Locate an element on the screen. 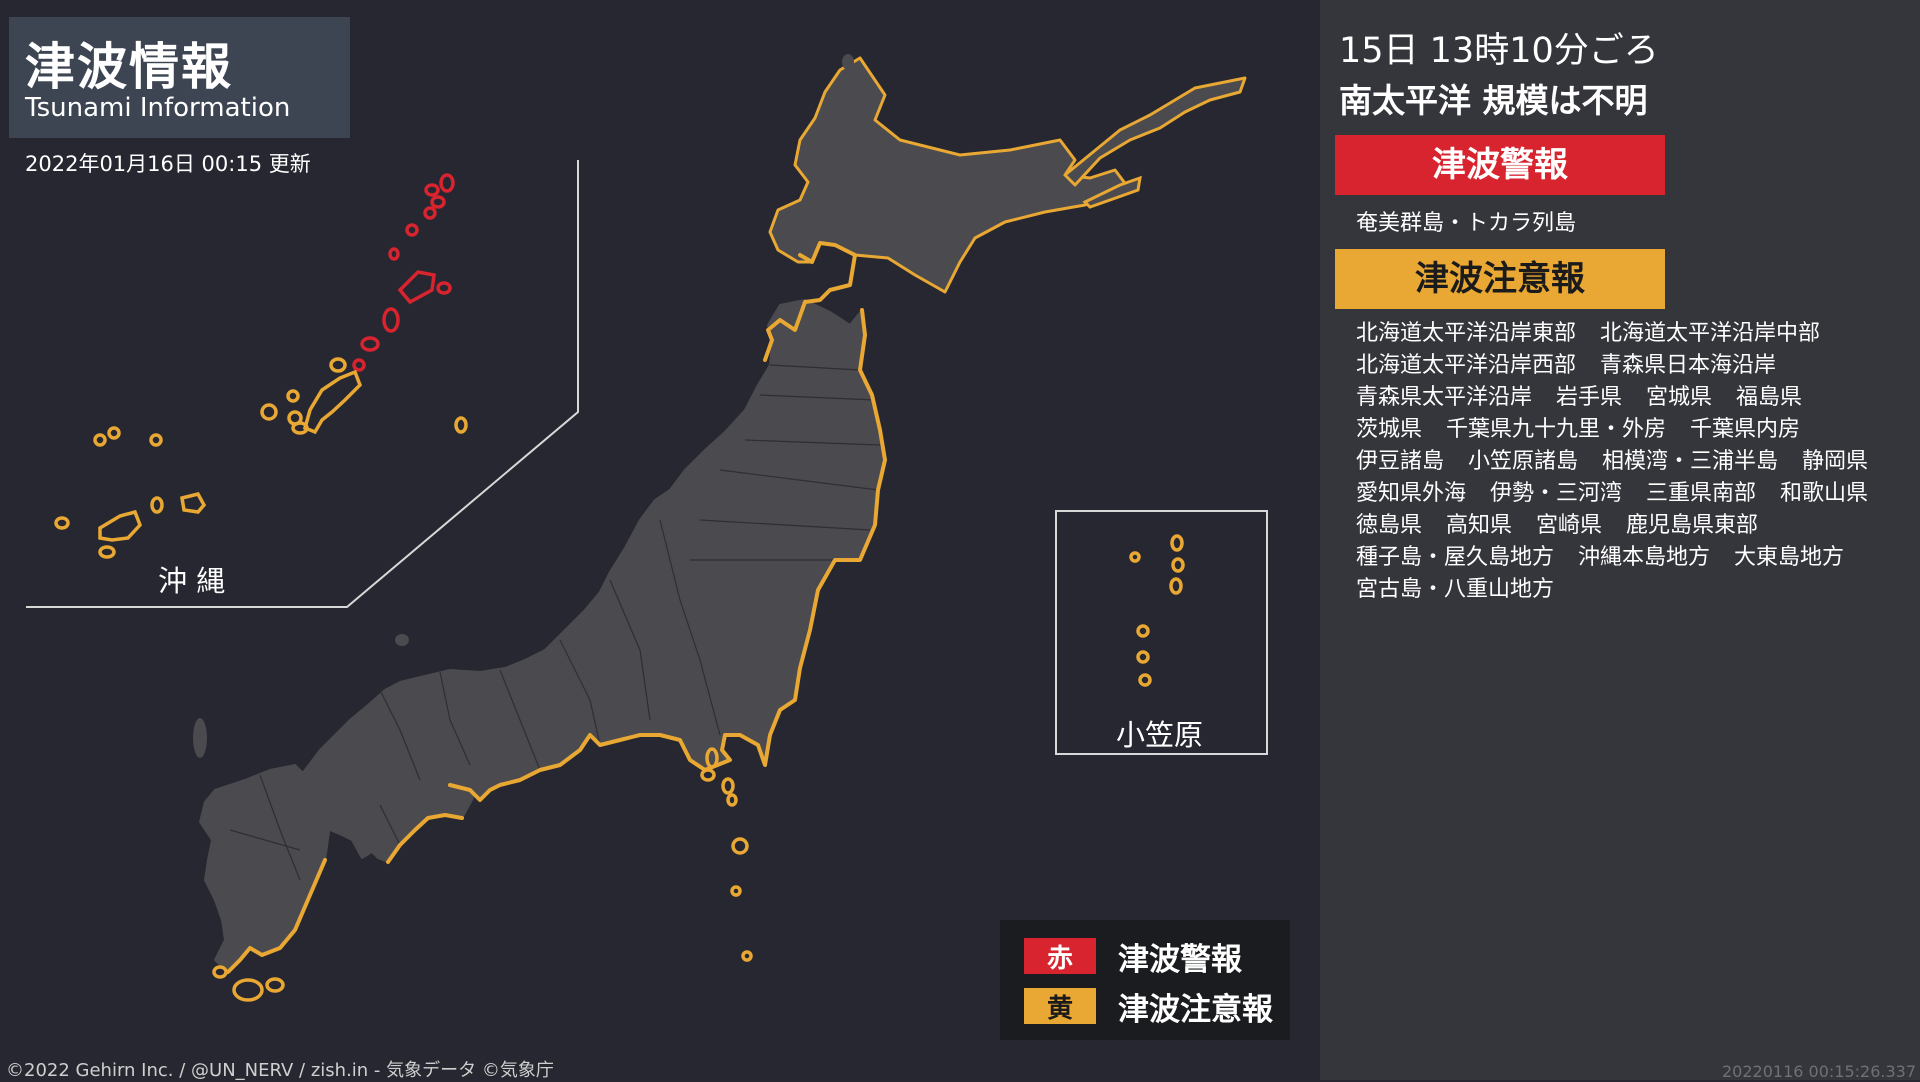  title-box: 津波情報 Tsunami Information is located at coordinates (179, 77).